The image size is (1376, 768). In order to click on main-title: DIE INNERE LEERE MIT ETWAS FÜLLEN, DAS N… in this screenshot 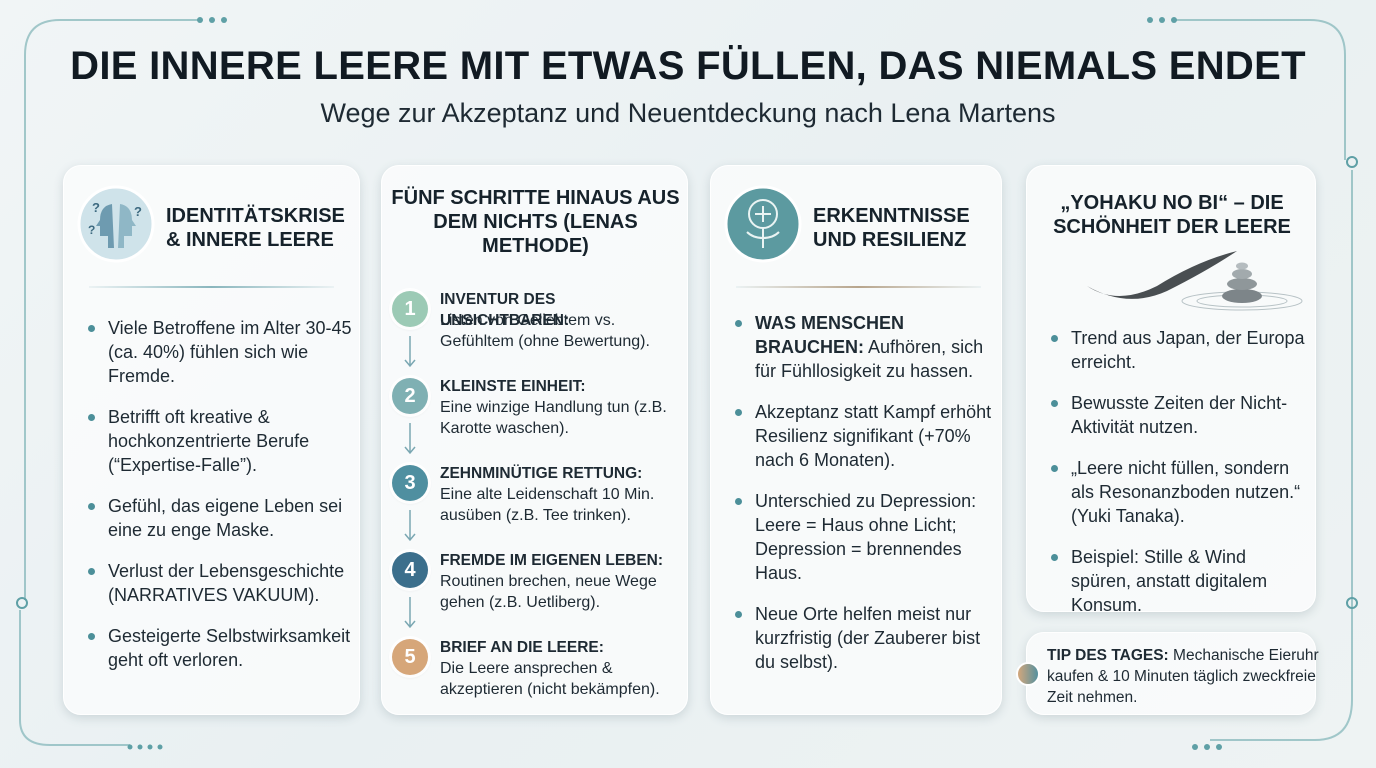, I will do `click(688, 66)`.